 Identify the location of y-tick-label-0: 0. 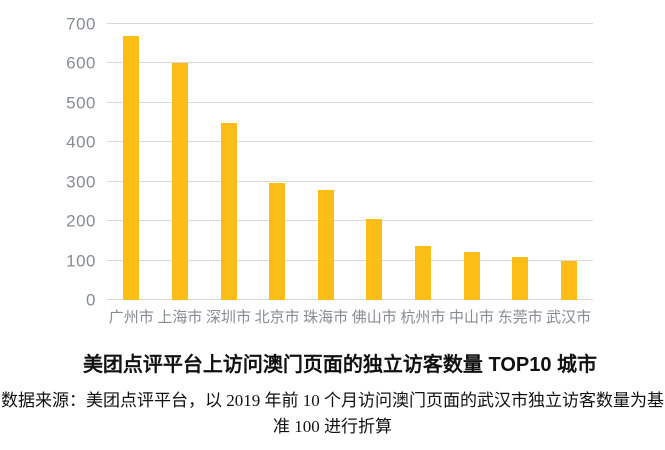
(91, 300).